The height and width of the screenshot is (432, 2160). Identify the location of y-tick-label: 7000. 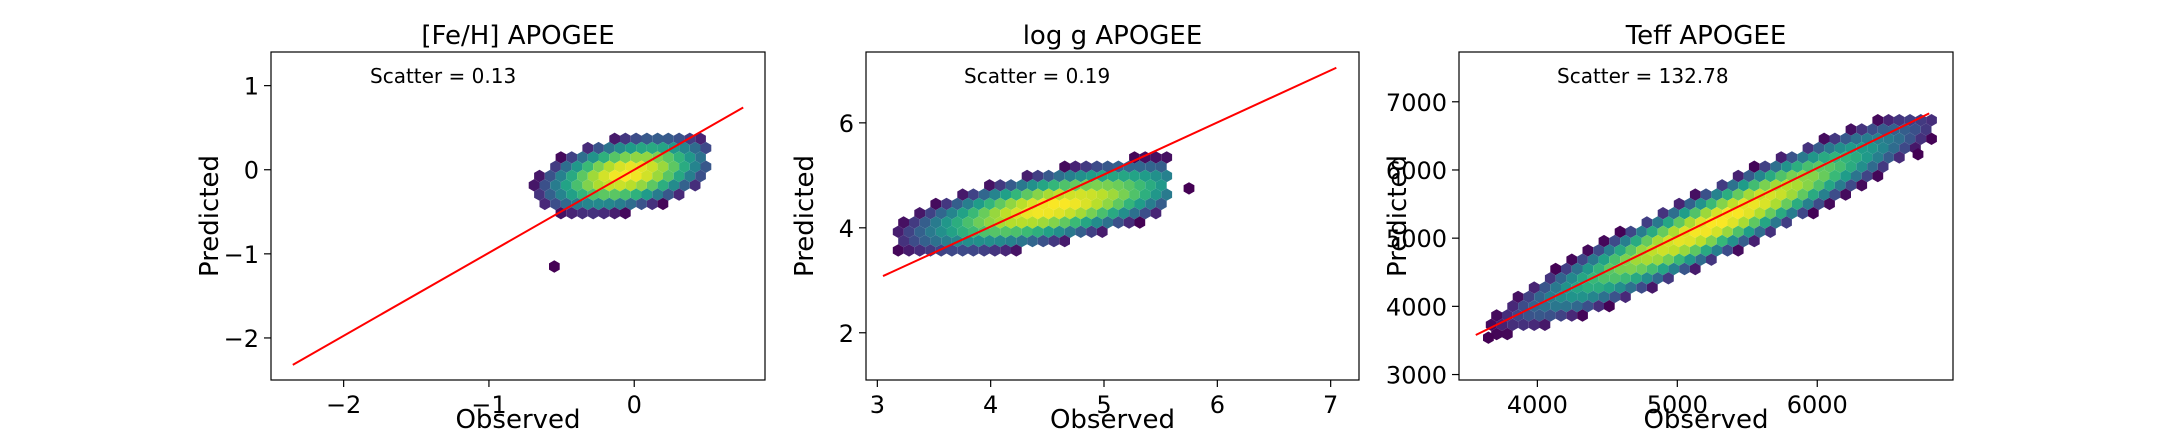
(1416, 103).